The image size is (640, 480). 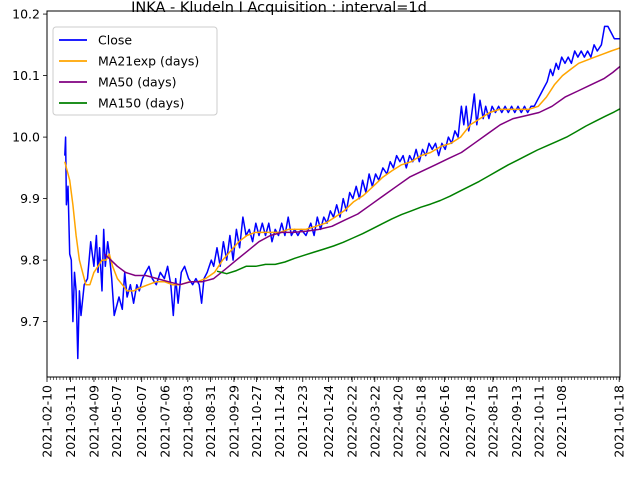 I want to click on x-tick-label: 2022-11-08, so click(x=561, y=421).